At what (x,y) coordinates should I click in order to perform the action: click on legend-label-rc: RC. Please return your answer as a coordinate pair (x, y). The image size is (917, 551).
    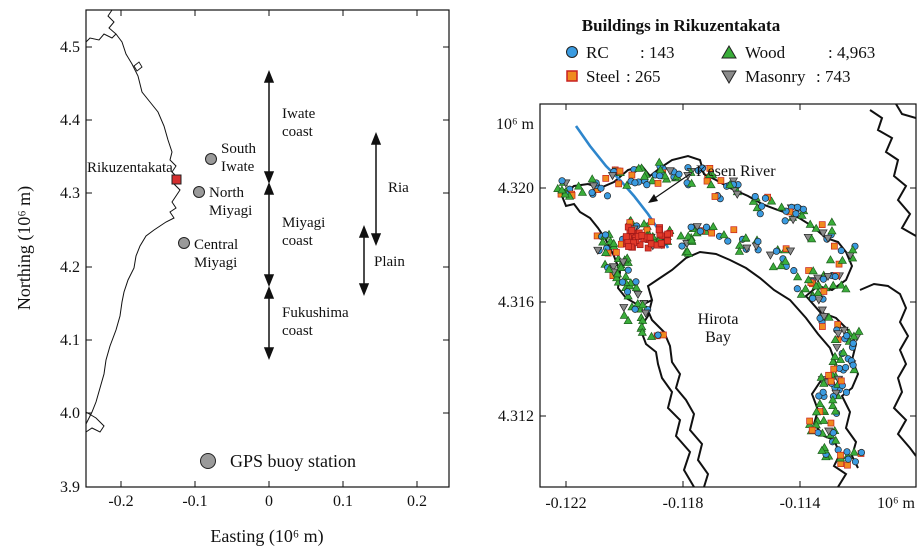
    Looking at the image, I should click on (597, 52).